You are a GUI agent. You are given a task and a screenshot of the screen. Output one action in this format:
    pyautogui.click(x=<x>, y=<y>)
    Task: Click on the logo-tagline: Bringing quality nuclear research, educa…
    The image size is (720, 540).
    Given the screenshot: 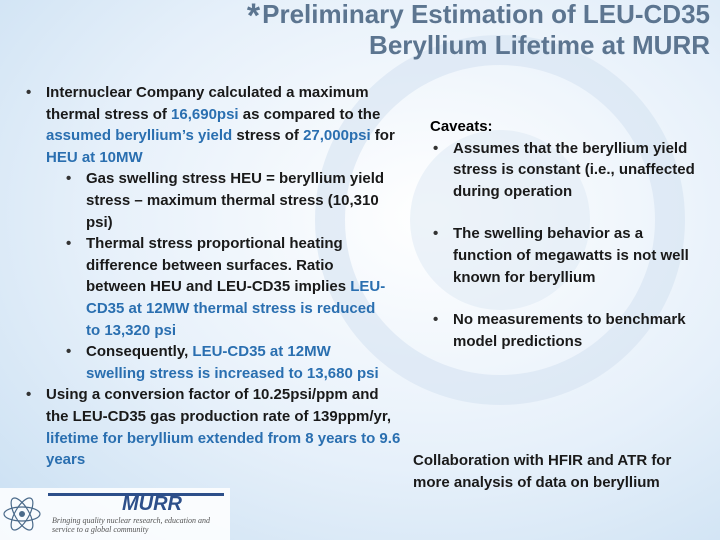 What is the action you would take?
    pyautogui.click(x=131, y=525)
    